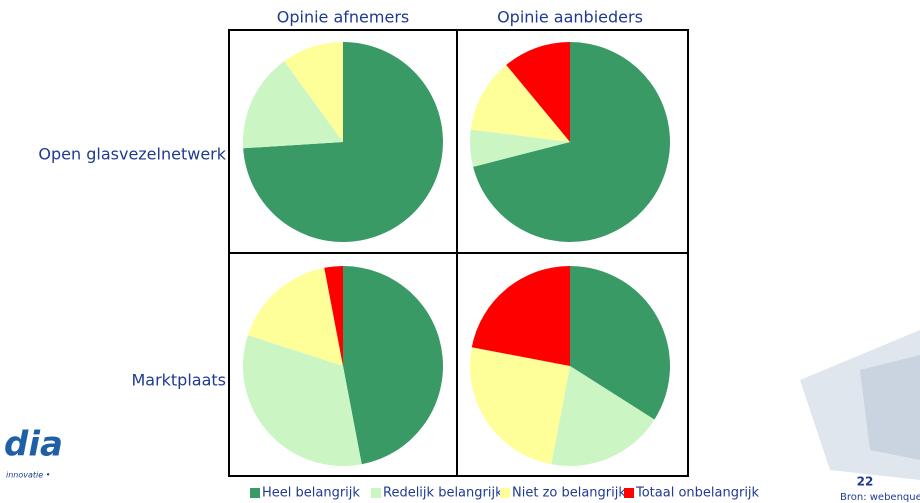 The width and height of the screenshot is (920, 503). I want to click on page-number: 22, so click(865, 482).